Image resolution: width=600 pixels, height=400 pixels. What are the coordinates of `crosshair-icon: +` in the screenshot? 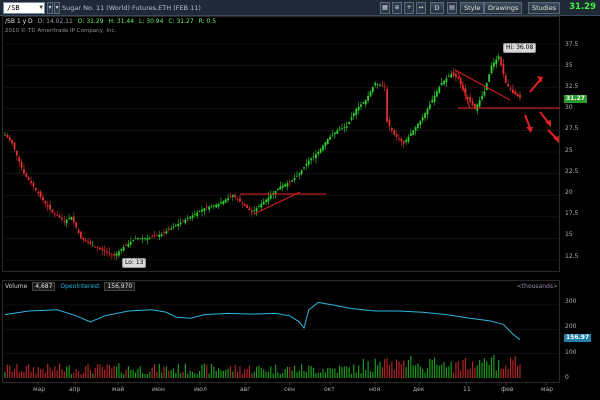 It's located at (409, 8).